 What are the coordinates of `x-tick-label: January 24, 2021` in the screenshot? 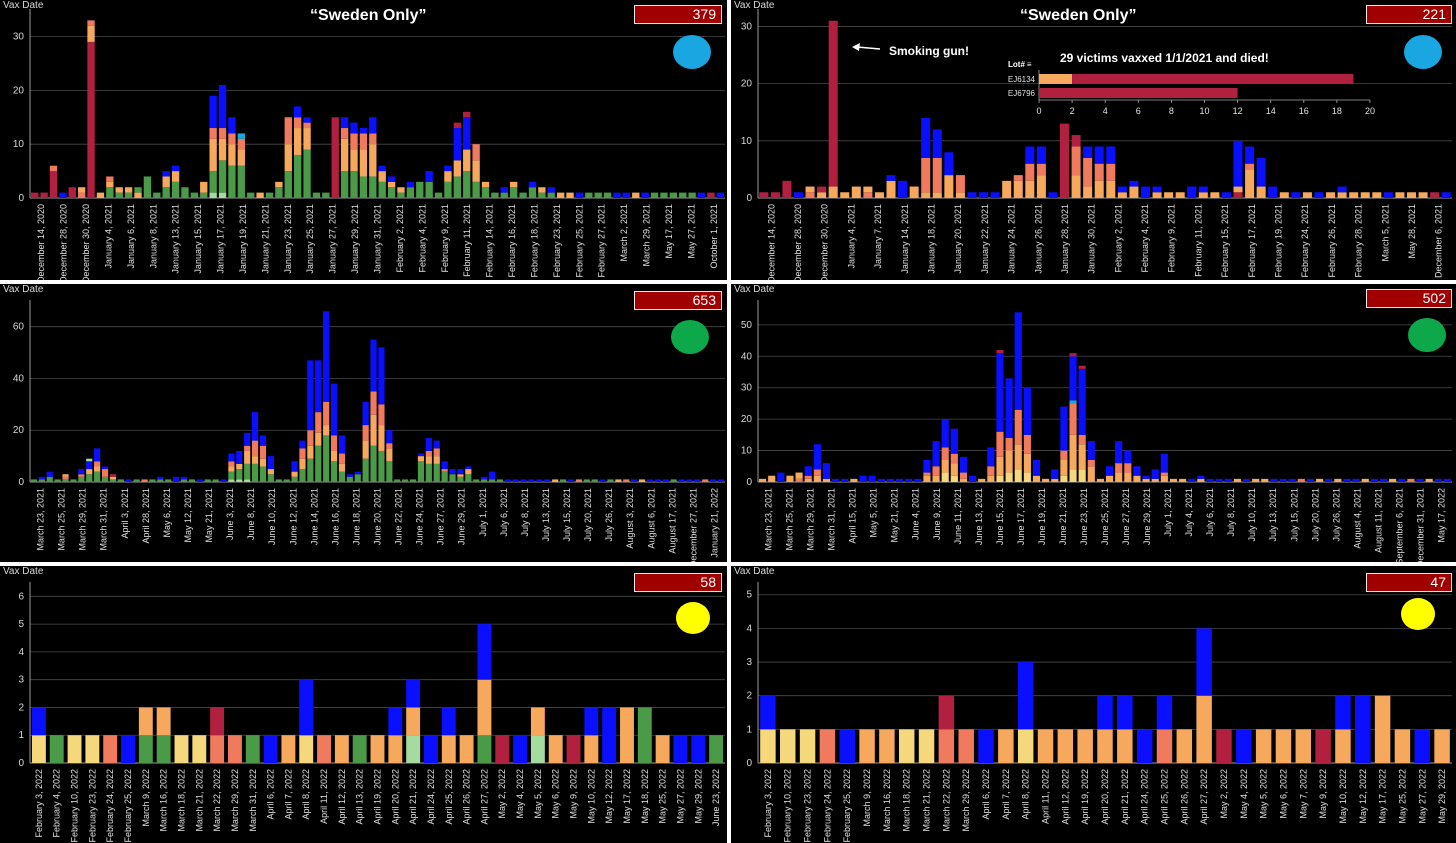 It's located at (1012, 239).